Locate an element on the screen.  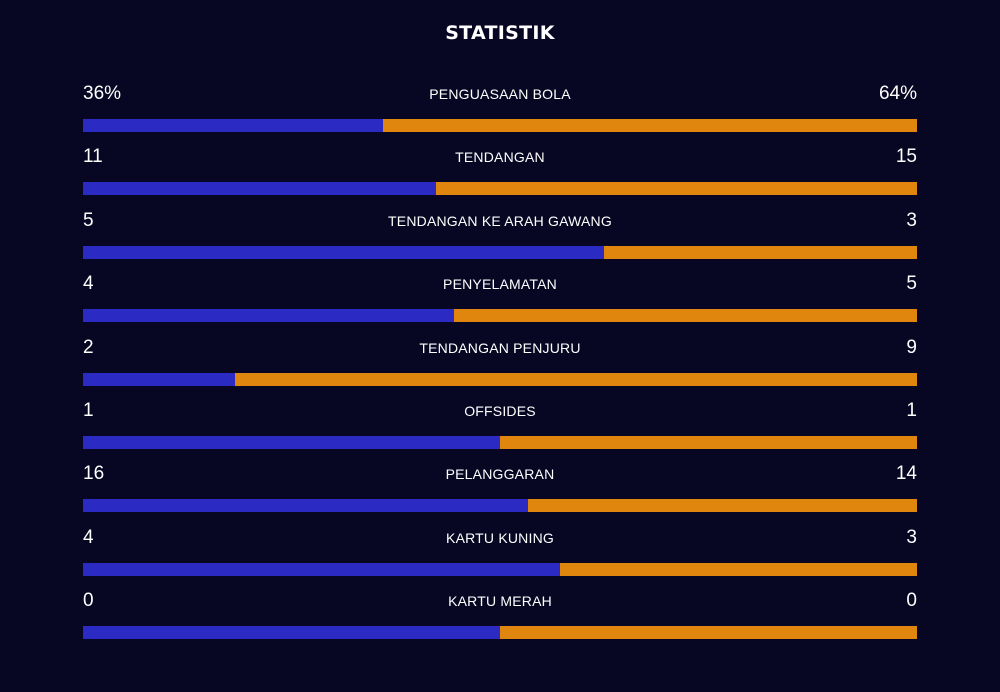
stat-row-shots: 11 TENDANGAN 15 is located at coordinates (500, 174).